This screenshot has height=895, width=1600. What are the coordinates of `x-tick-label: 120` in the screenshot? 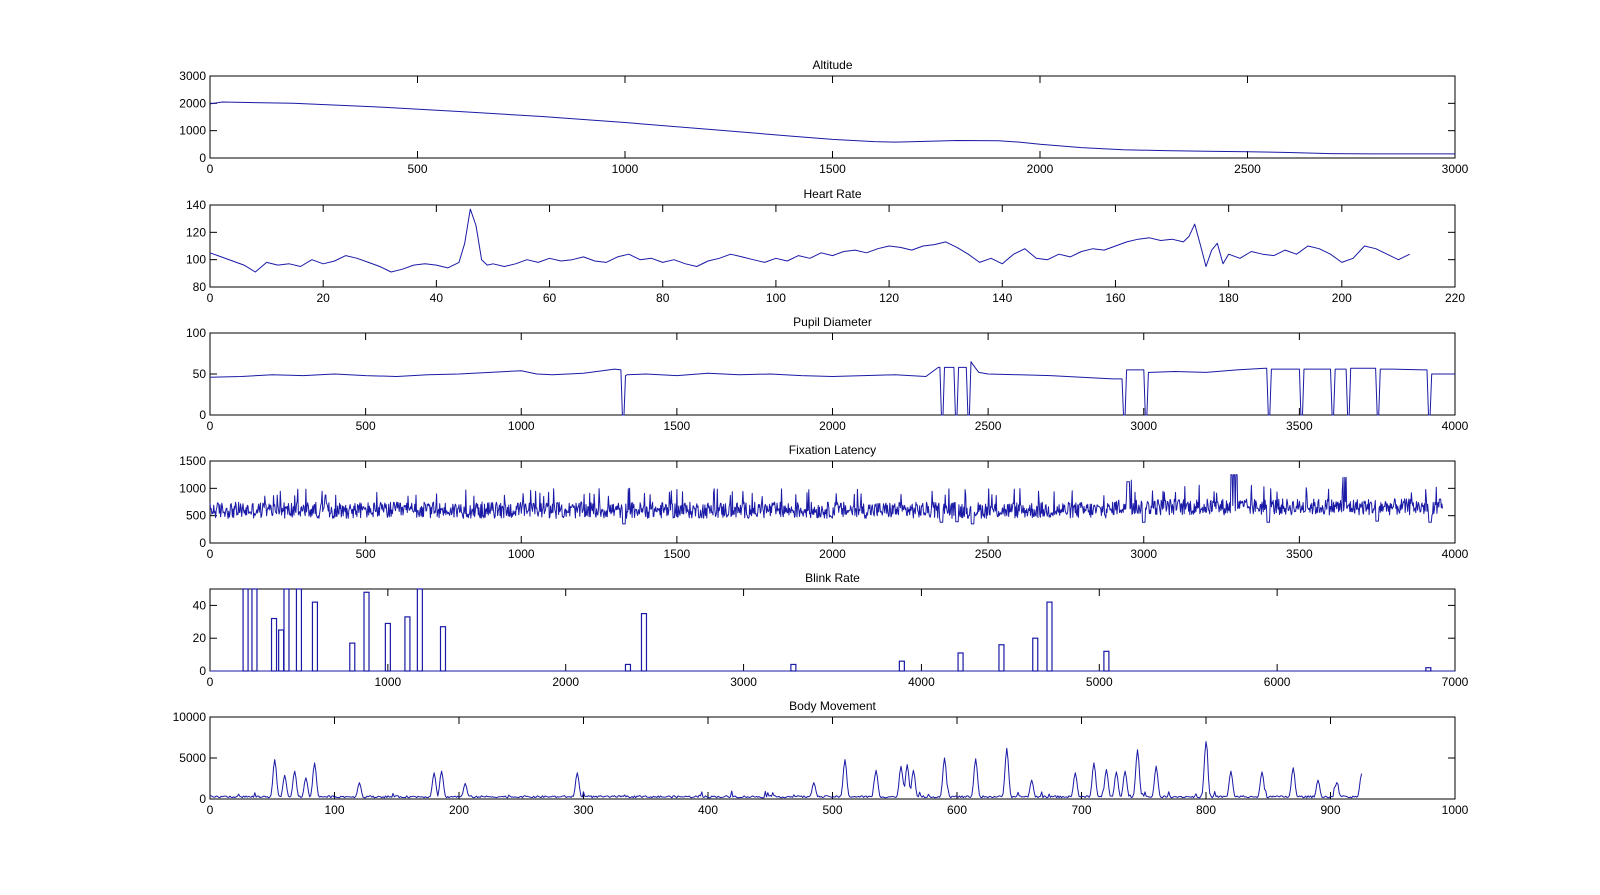 It's located at (889, 298).